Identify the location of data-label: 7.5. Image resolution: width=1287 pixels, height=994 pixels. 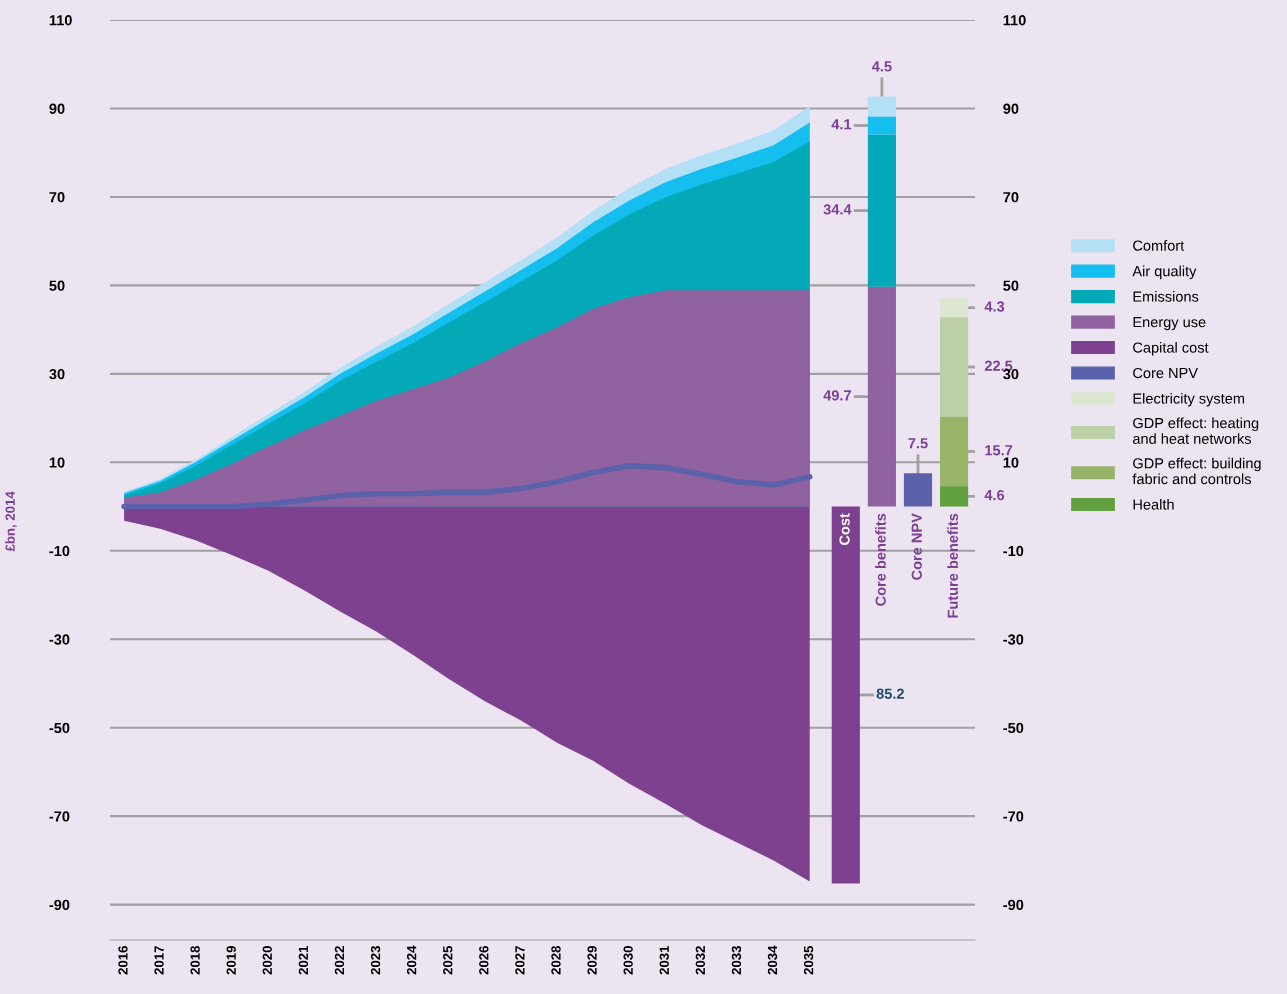
(918, 443).